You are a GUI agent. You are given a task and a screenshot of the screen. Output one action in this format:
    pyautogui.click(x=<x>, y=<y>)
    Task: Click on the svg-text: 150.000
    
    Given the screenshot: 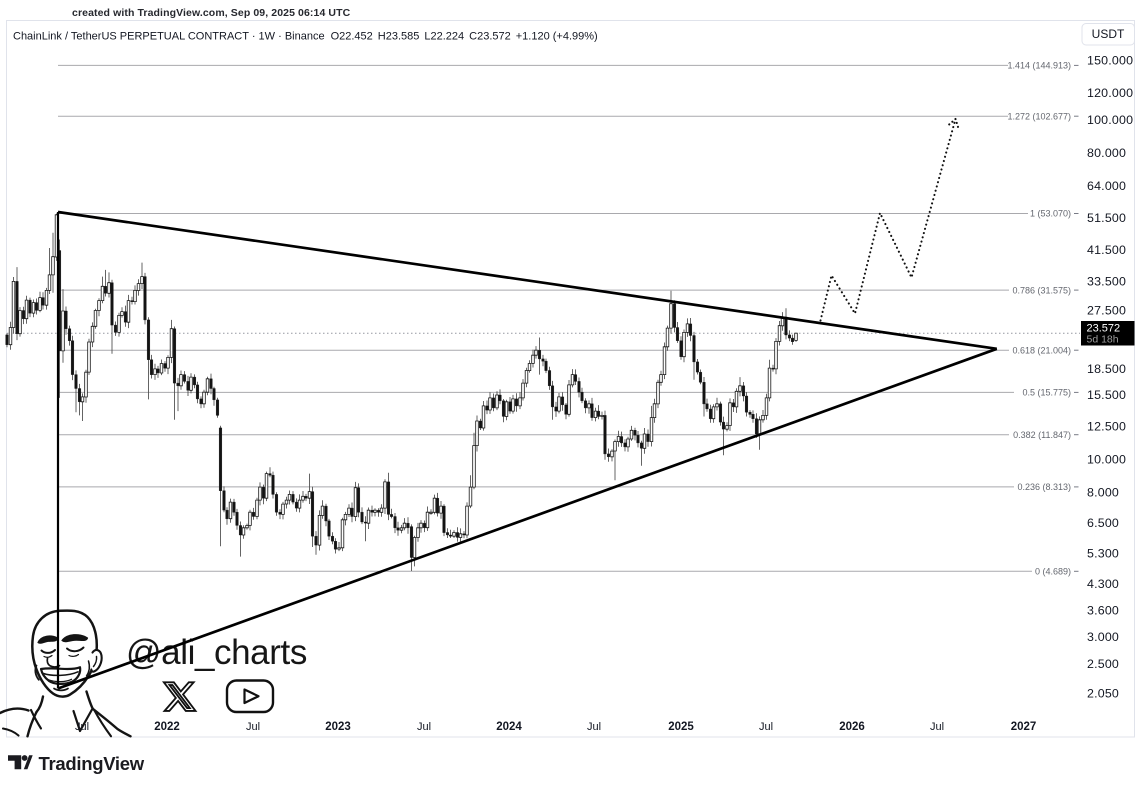 What is the action you would take?
    pyautogui.click(x=1110, y=60)
    